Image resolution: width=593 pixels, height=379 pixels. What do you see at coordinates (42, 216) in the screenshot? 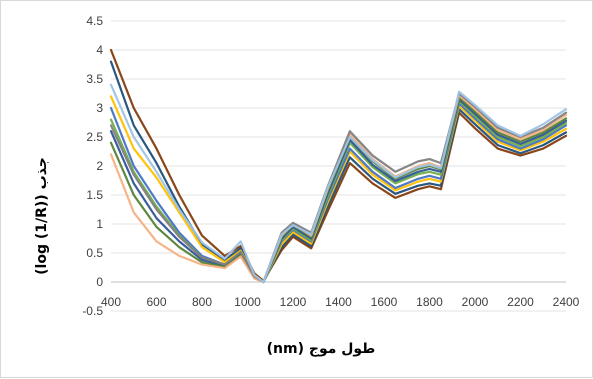
I see `y-axis-title: جذب (log (1/R))` at bounding box center [42, 216].